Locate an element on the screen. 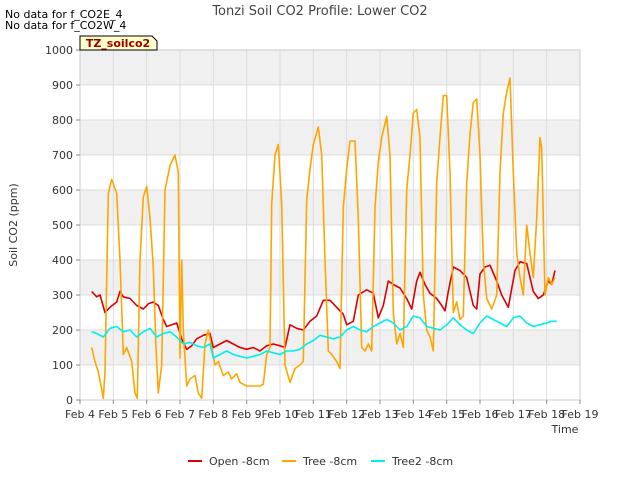 Image resolution: width=640 pixels, height=480 pixels. y-tick-label: 300 is located at coordinates (62, 295).